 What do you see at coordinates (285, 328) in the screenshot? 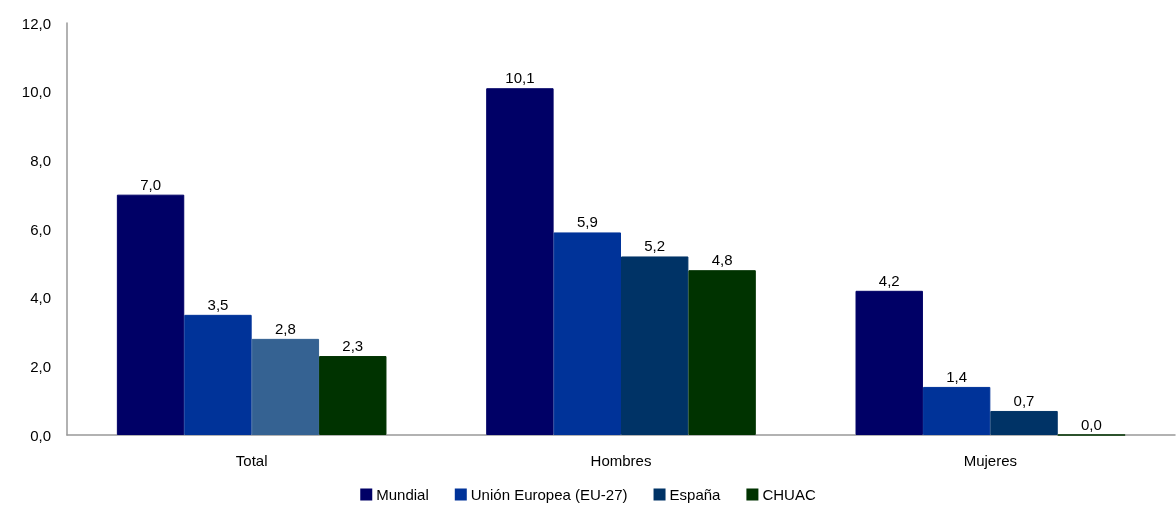
I see `data-label: 2,8` at bounding box center [285, 328].